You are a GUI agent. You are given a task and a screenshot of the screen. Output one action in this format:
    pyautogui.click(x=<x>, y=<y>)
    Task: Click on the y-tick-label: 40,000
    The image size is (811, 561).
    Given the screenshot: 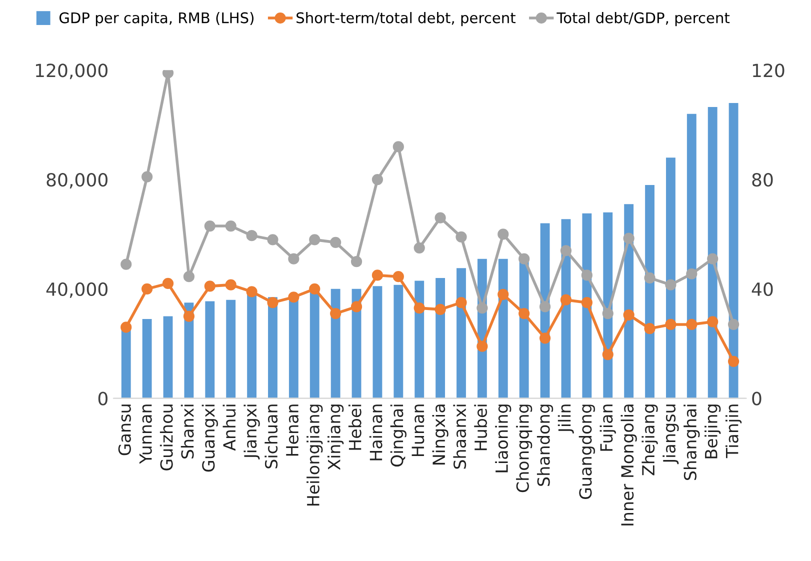 What is the action you would take?
    pyautogui.click(x=77, y=290)
    